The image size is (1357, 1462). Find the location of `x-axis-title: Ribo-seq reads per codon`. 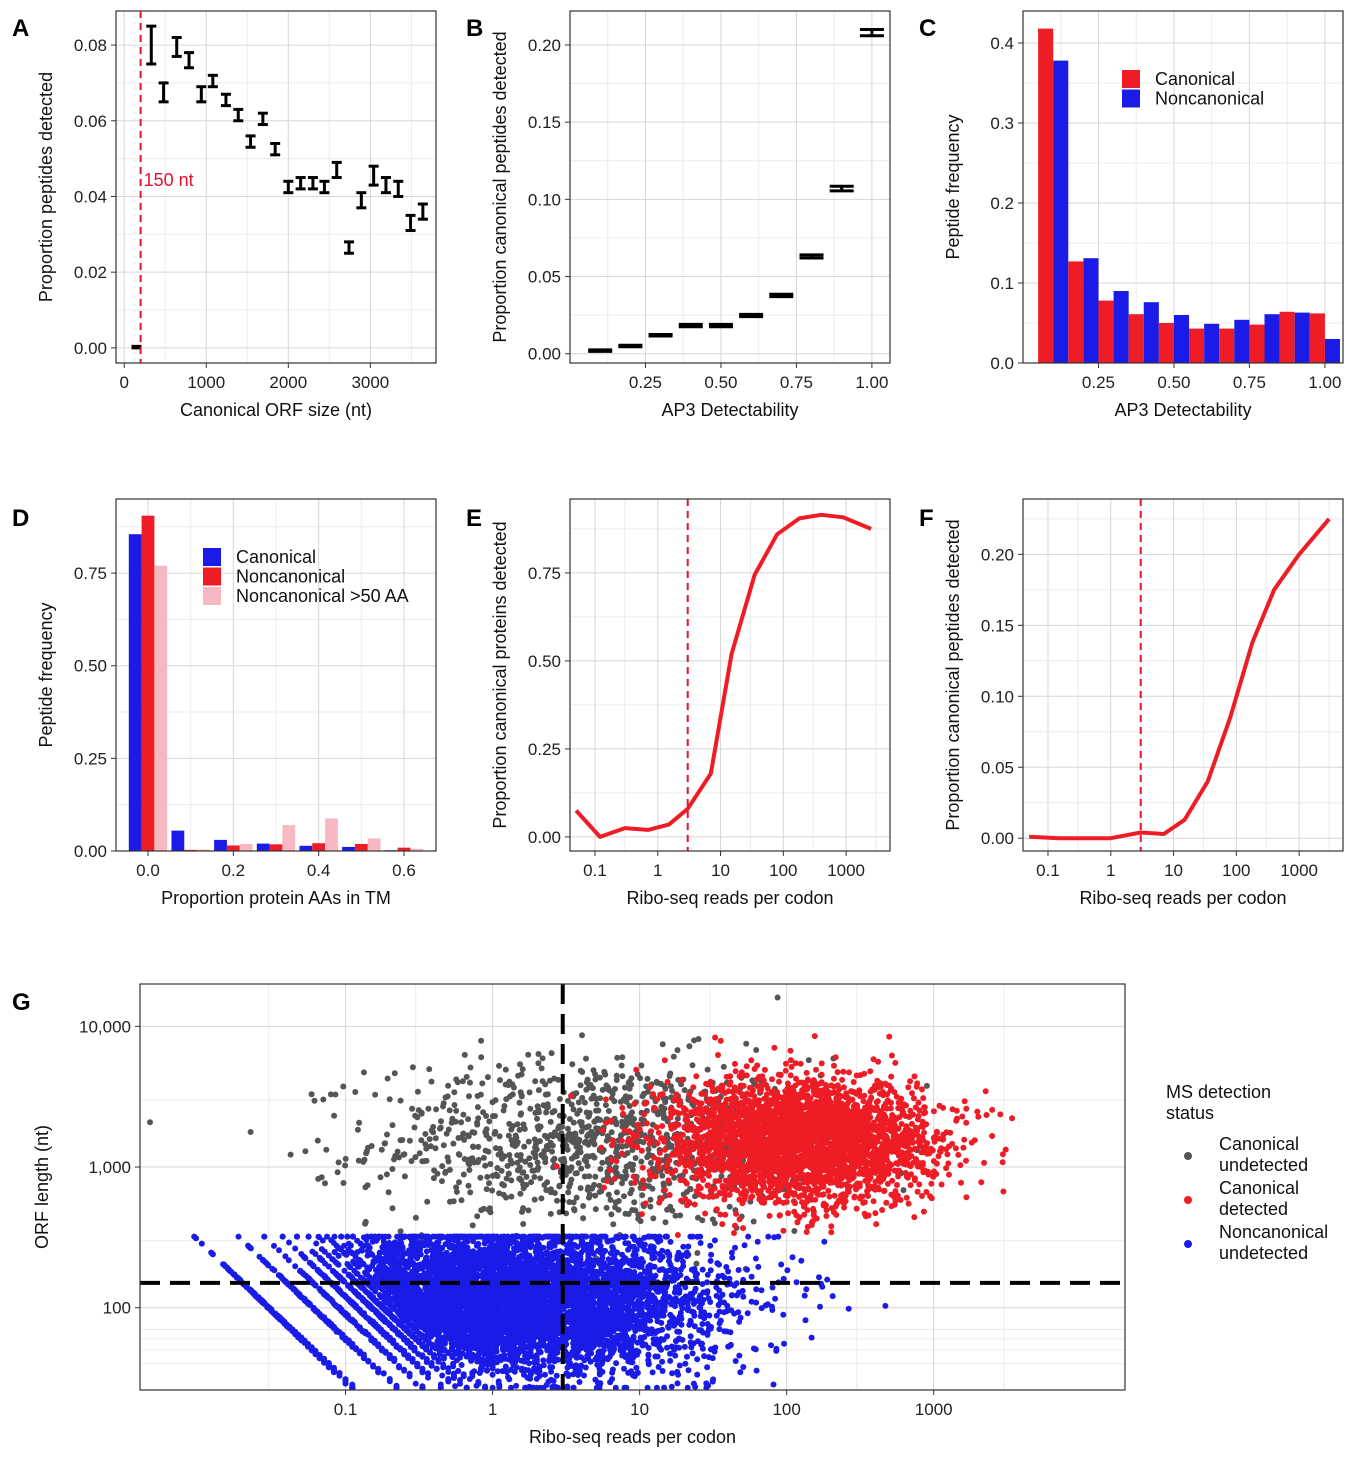

x-axis-title: Ribo-seq reads per codon is located at coordinates (729, 898).